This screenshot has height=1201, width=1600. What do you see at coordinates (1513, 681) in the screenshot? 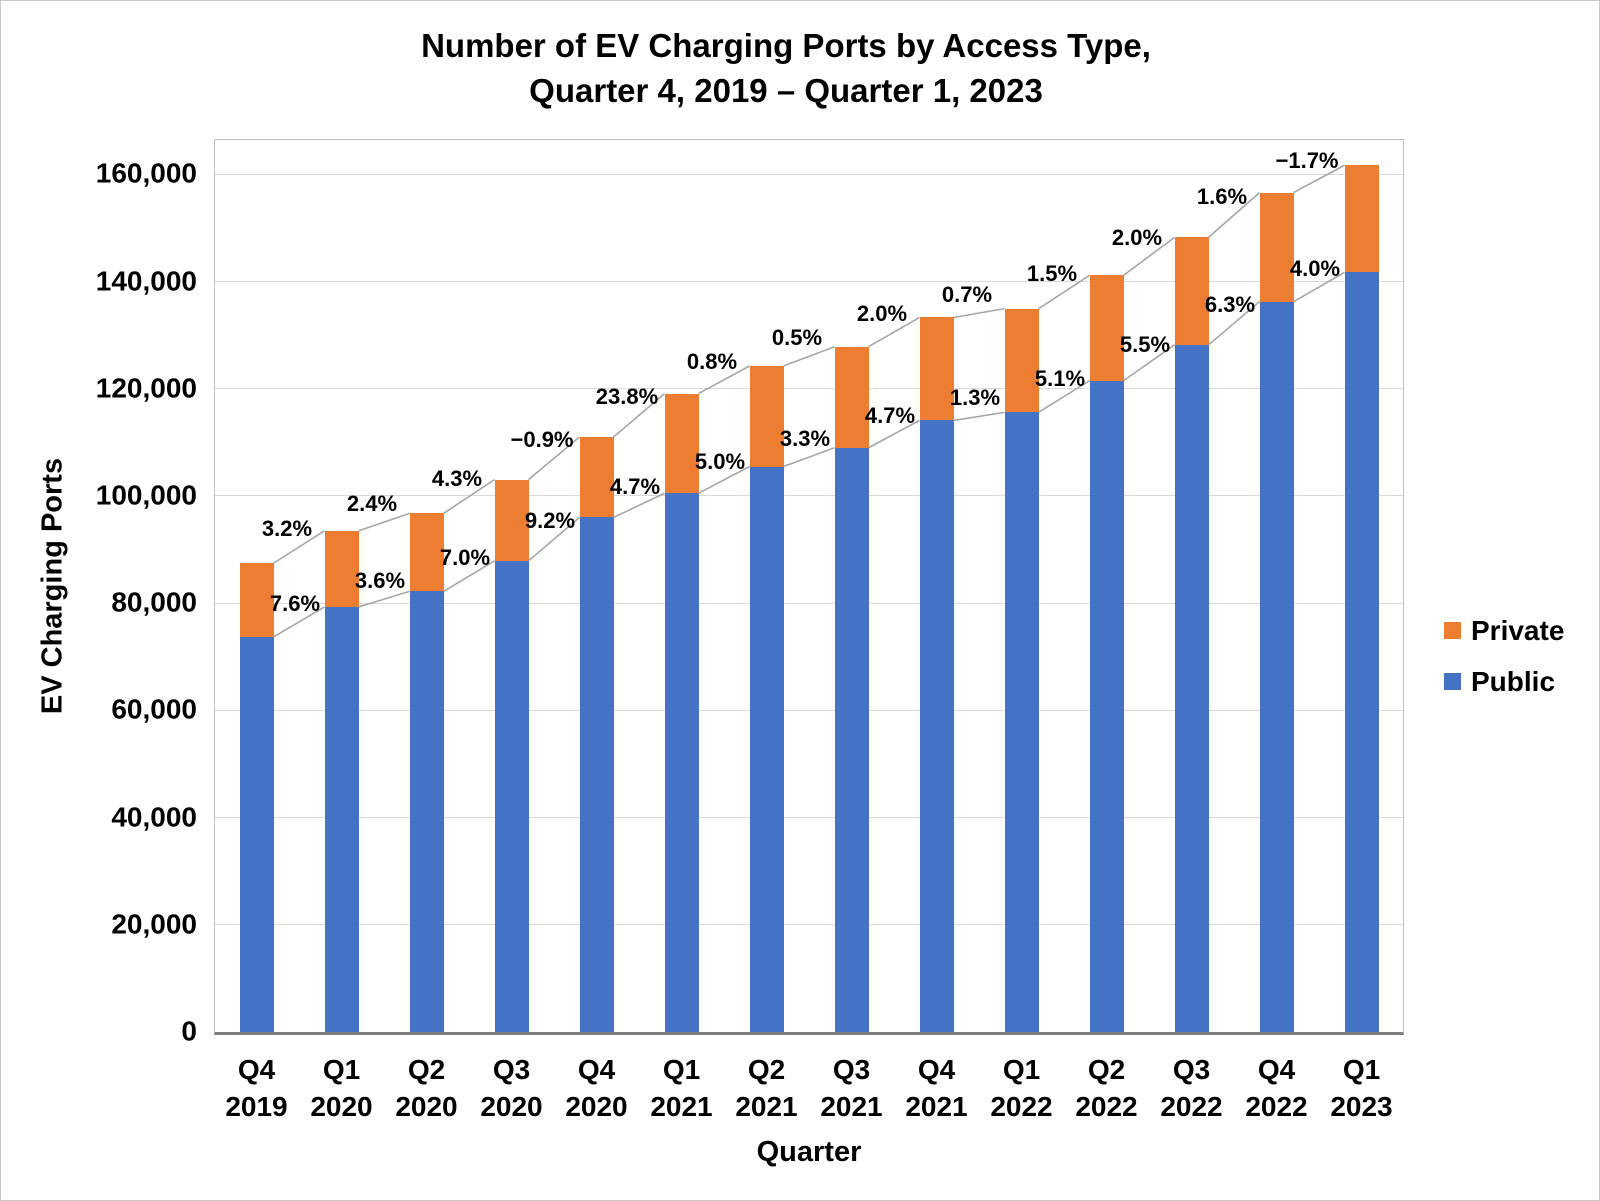
I see `legend-label-public: Public` at bounding box center [1513, 681].